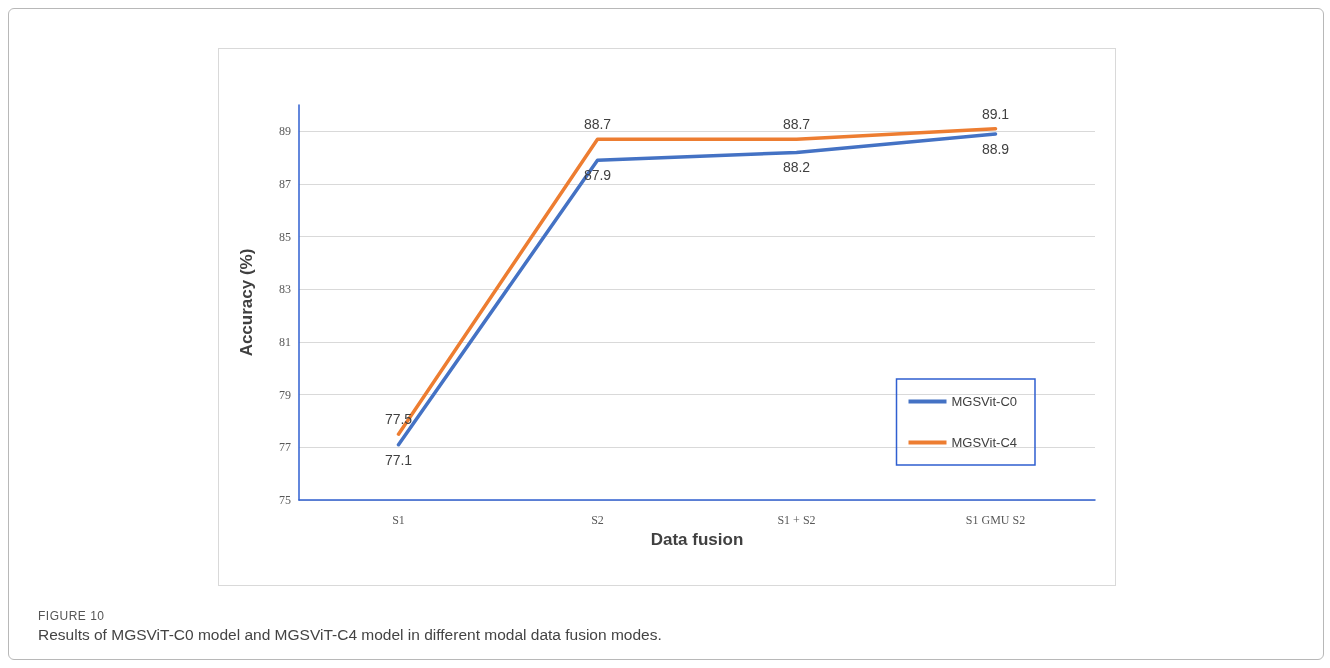 This screenshot has height=668, width=1330. I want to click on y-tick-label: 89, so click(285, 131).